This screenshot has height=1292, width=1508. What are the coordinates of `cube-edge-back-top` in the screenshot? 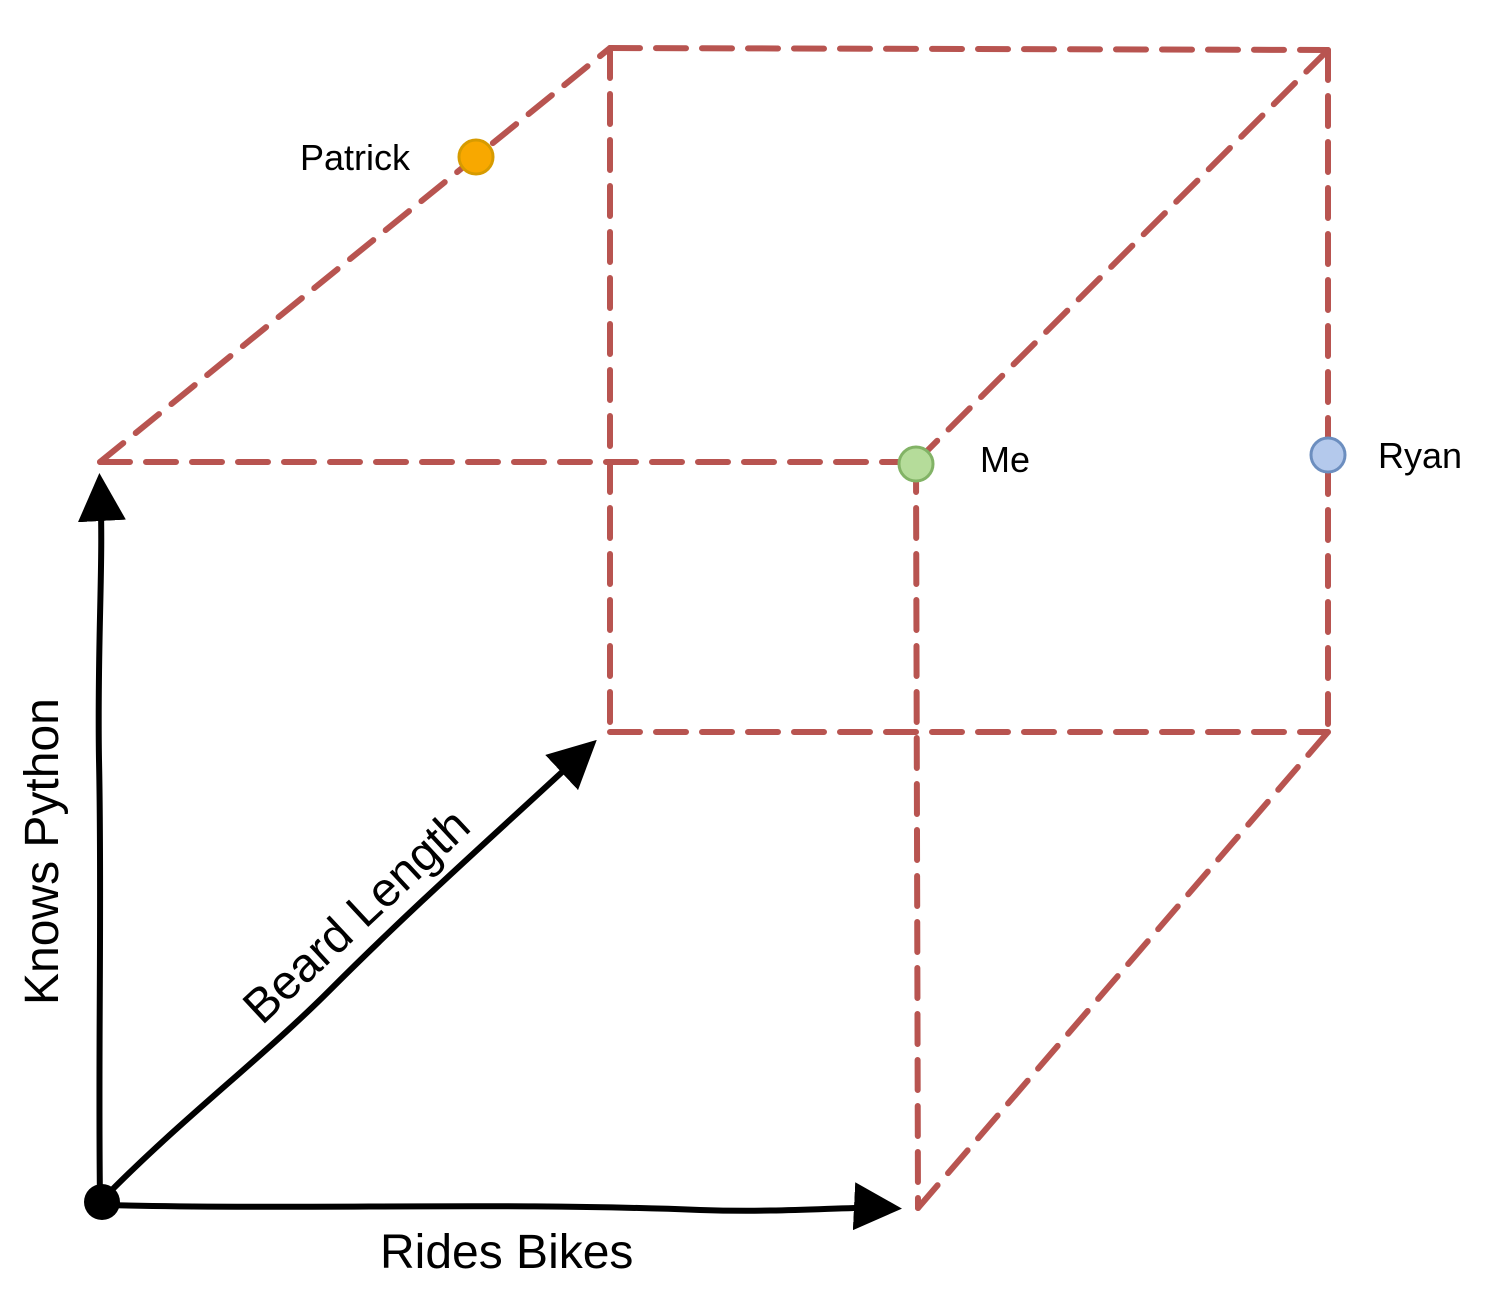 It's located at (969, 49).